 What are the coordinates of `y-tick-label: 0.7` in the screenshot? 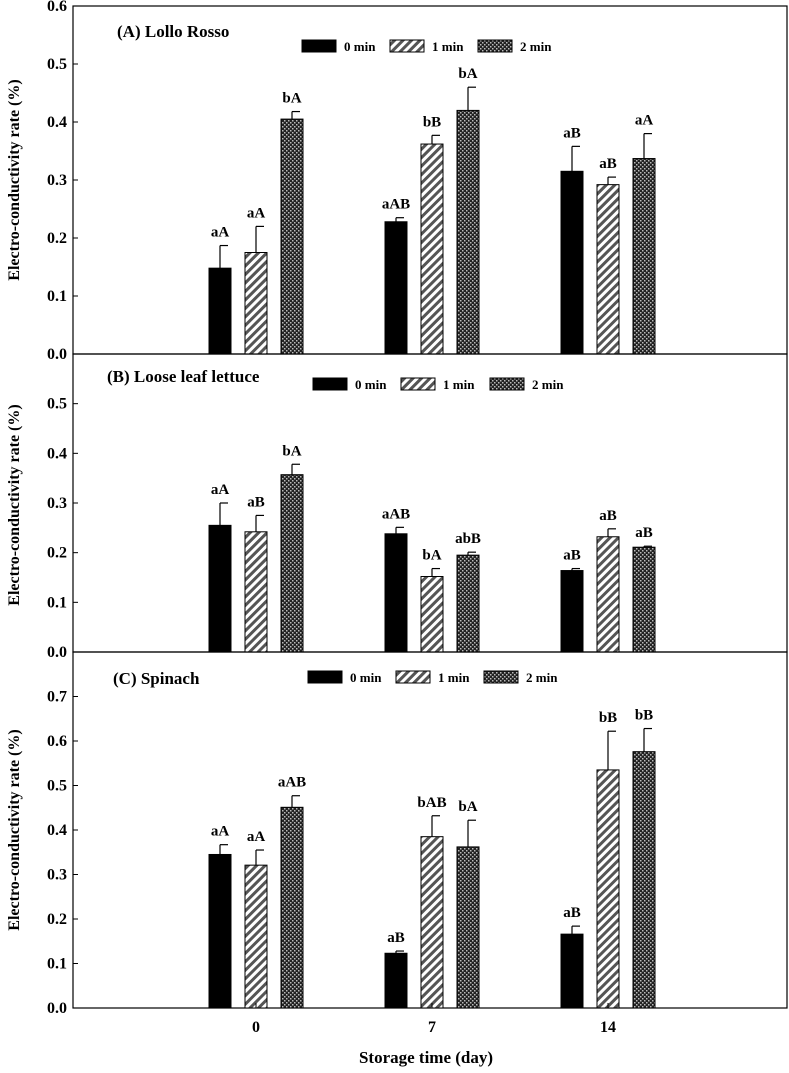 It's located at (57, 697).